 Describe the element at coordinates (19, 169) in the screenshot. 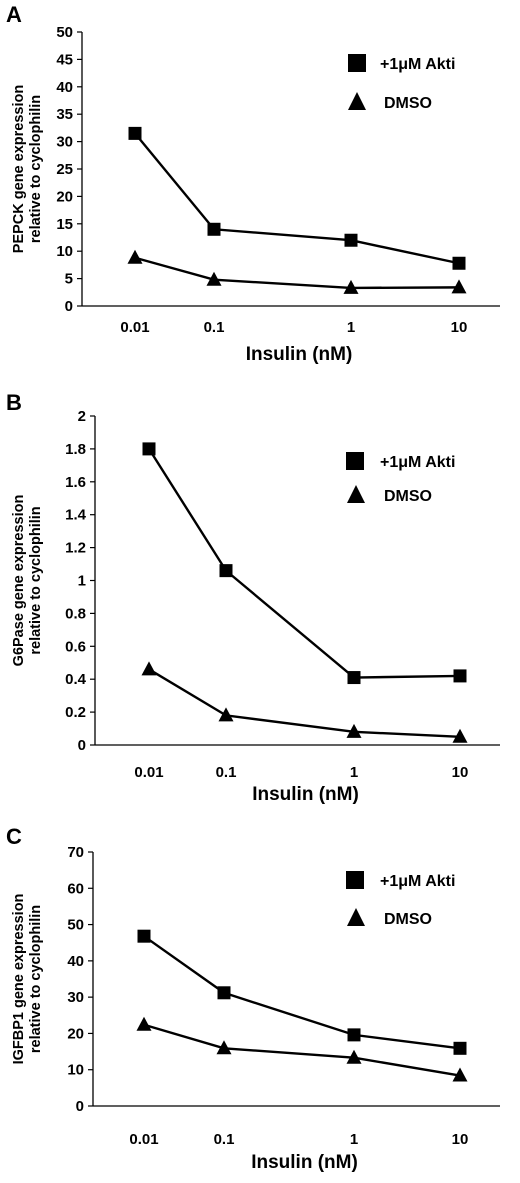

I see `y-axis-title-line: PEPCK gene expression` at that location.